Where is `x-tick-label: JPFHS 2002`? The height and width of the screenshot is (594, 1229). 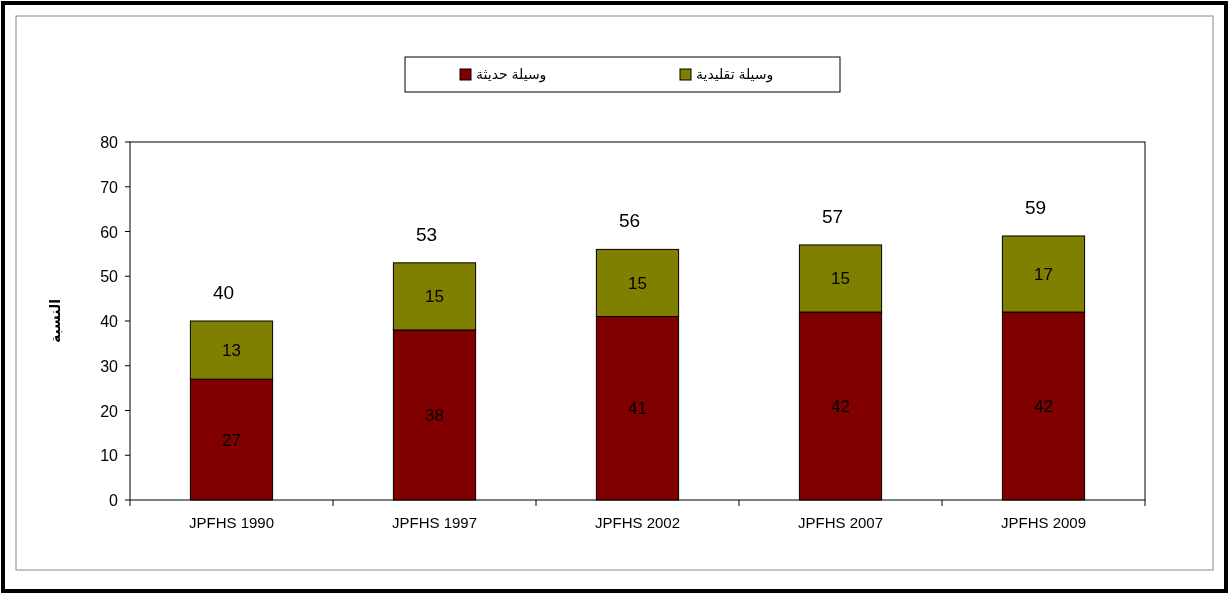 x-tick-label: JPFHS 2002 is located at coordinates (637, 522).